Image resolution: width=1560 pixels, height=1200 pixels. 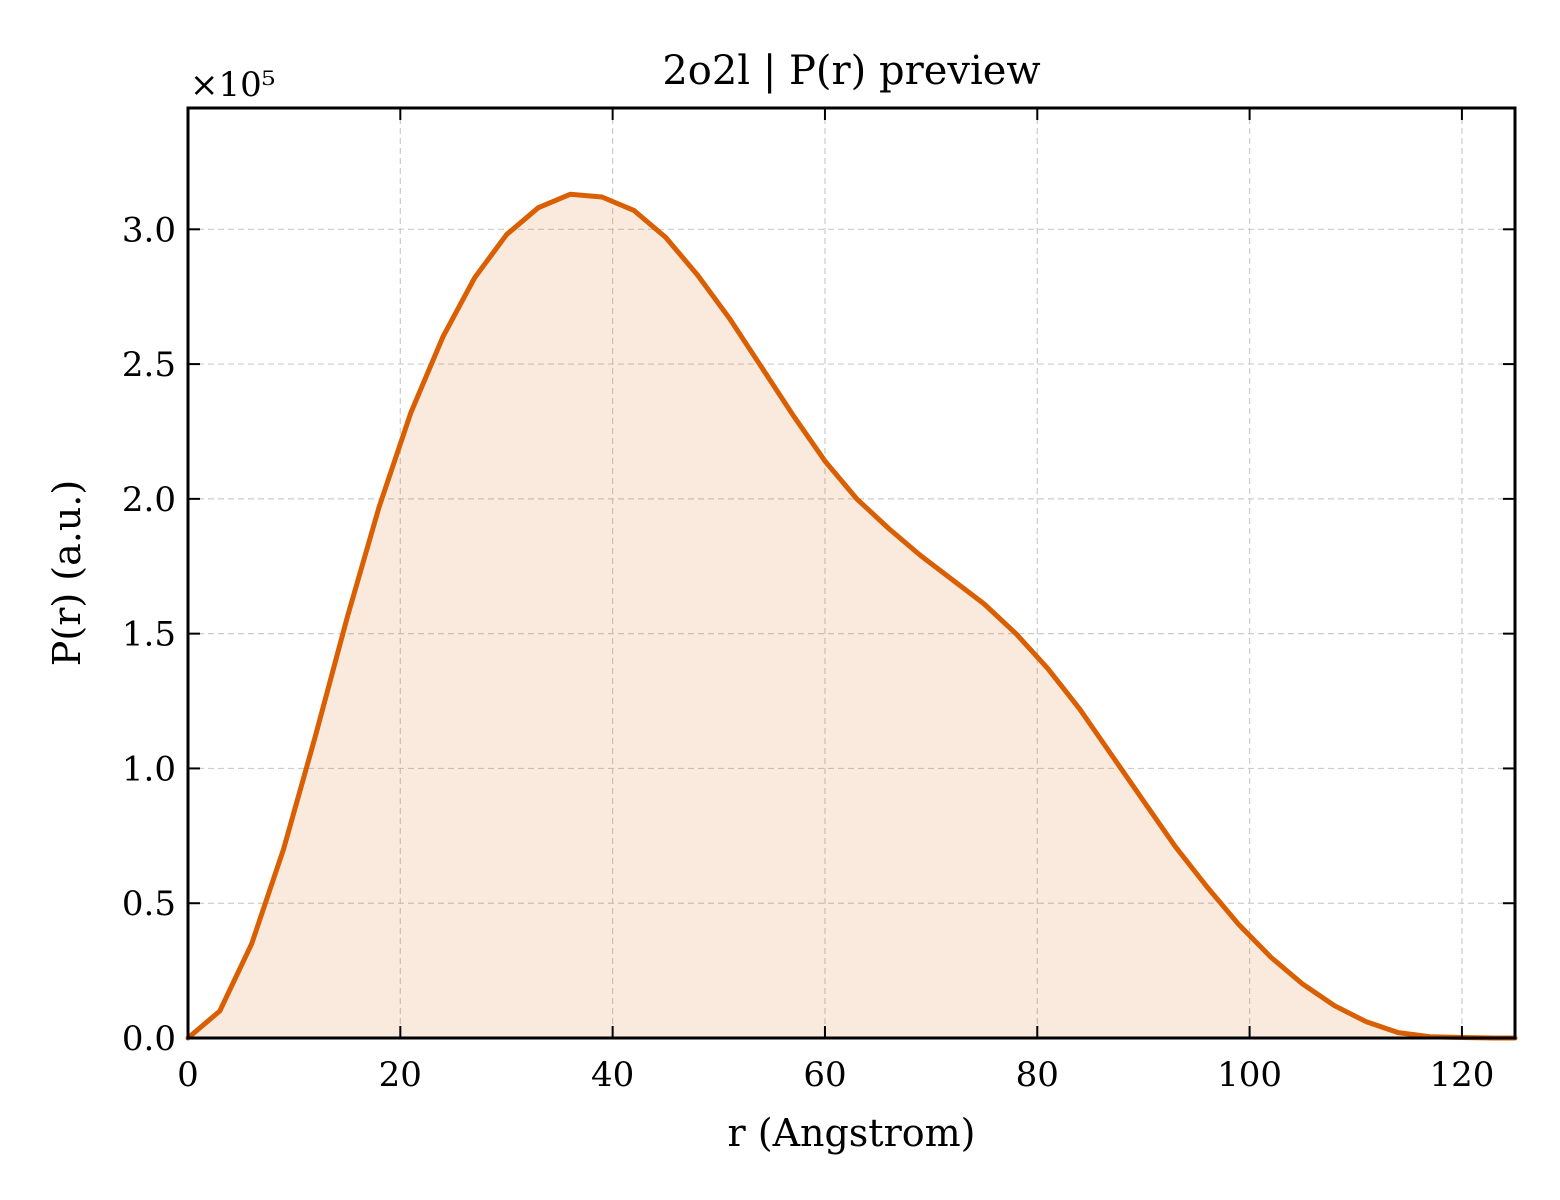 I want to click on y-tick-label: 1.0, so click(x=149, y=769).